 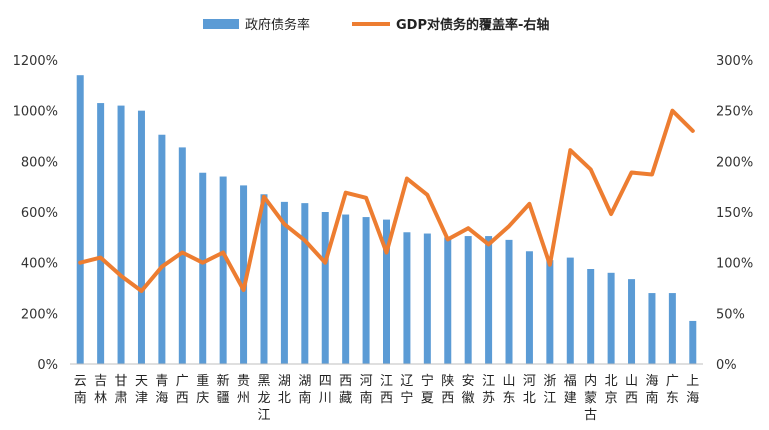 I want to click on legend-line-label: GDP对债务的覆盖率-右轴, so click(x=472, y=25).